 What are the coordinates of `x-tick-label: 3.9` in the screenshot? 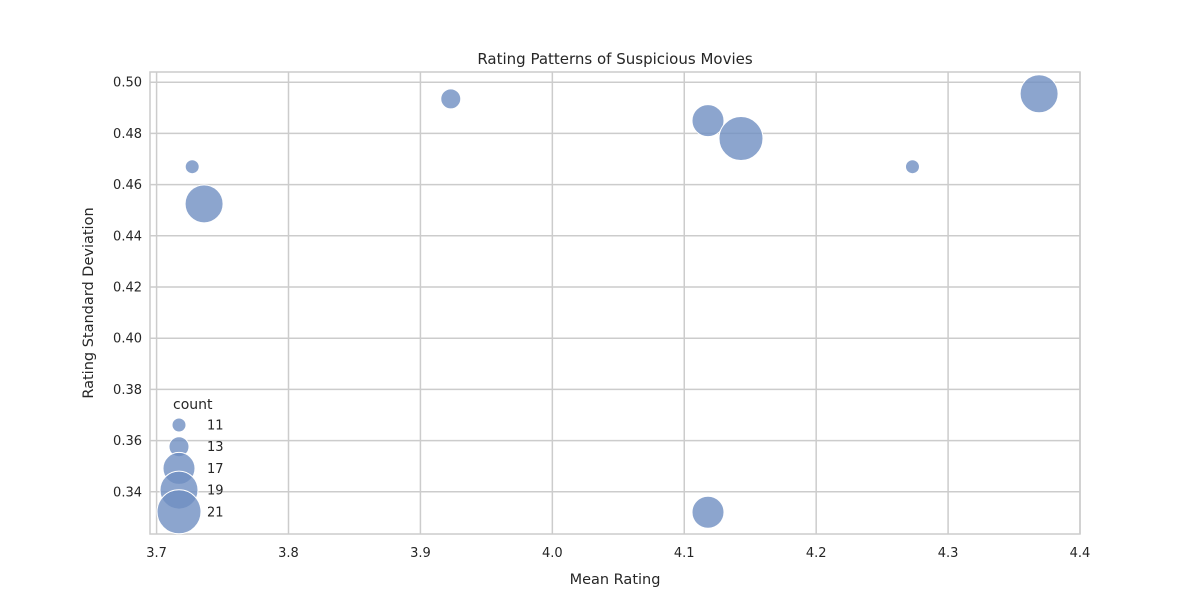 It's located at (420, 553).